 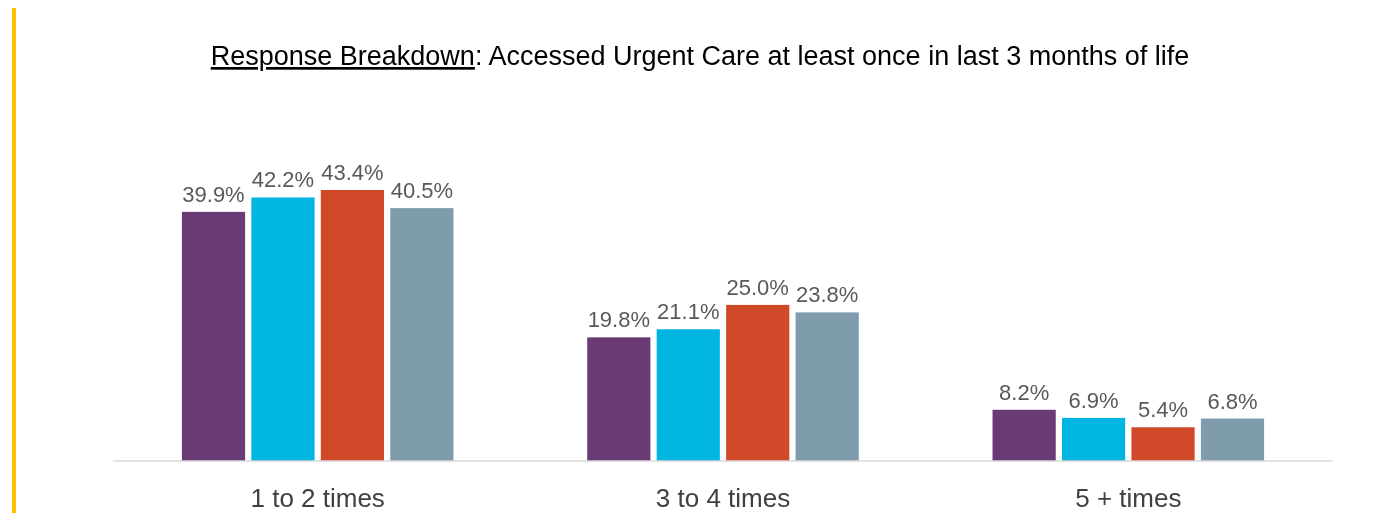 What do you see at coordinates (619, 320) in the screenshot?
I see `data-label: 19.8%` at bounding box center [619, 320].